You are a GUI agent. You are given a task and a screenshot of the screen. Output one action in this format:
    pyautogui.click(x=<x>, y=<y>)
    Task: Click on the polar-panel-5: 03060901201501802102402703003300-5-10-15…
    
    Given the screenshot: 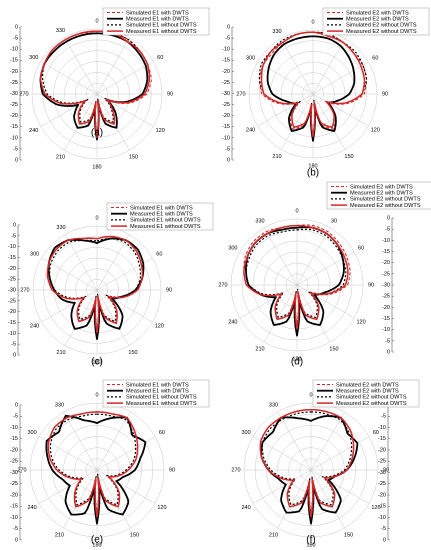 What is the action you would take?
    pyautogui.click(x=110, y=463)
    